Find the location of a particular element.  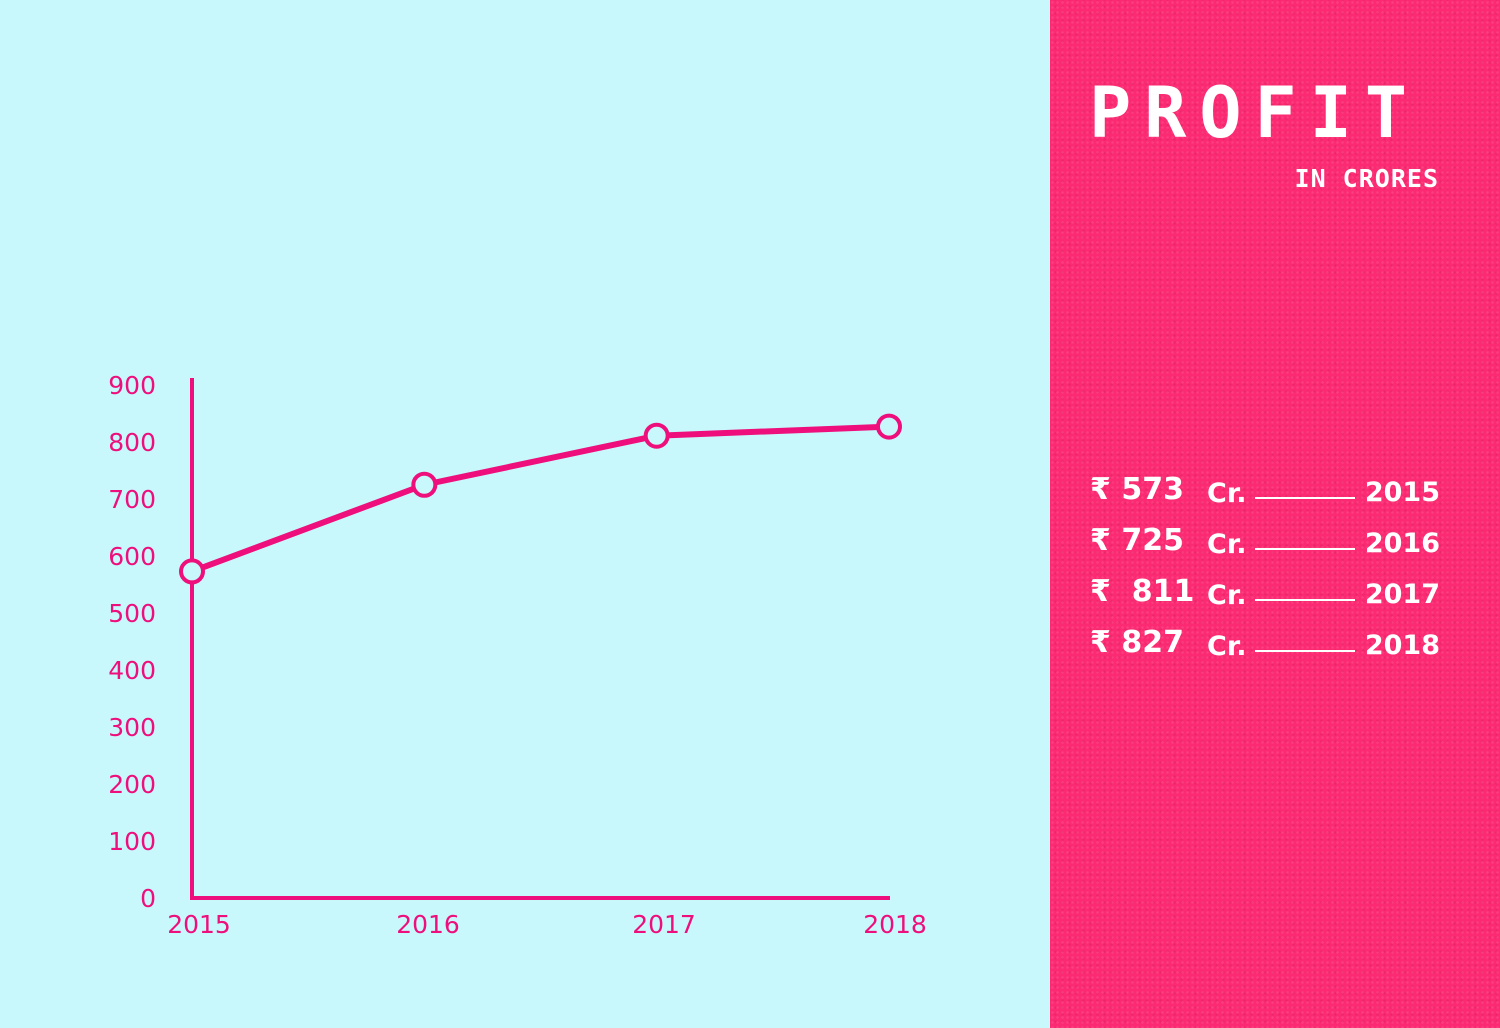

x-tick-label: 2016 is located at coordinates (428, 924).